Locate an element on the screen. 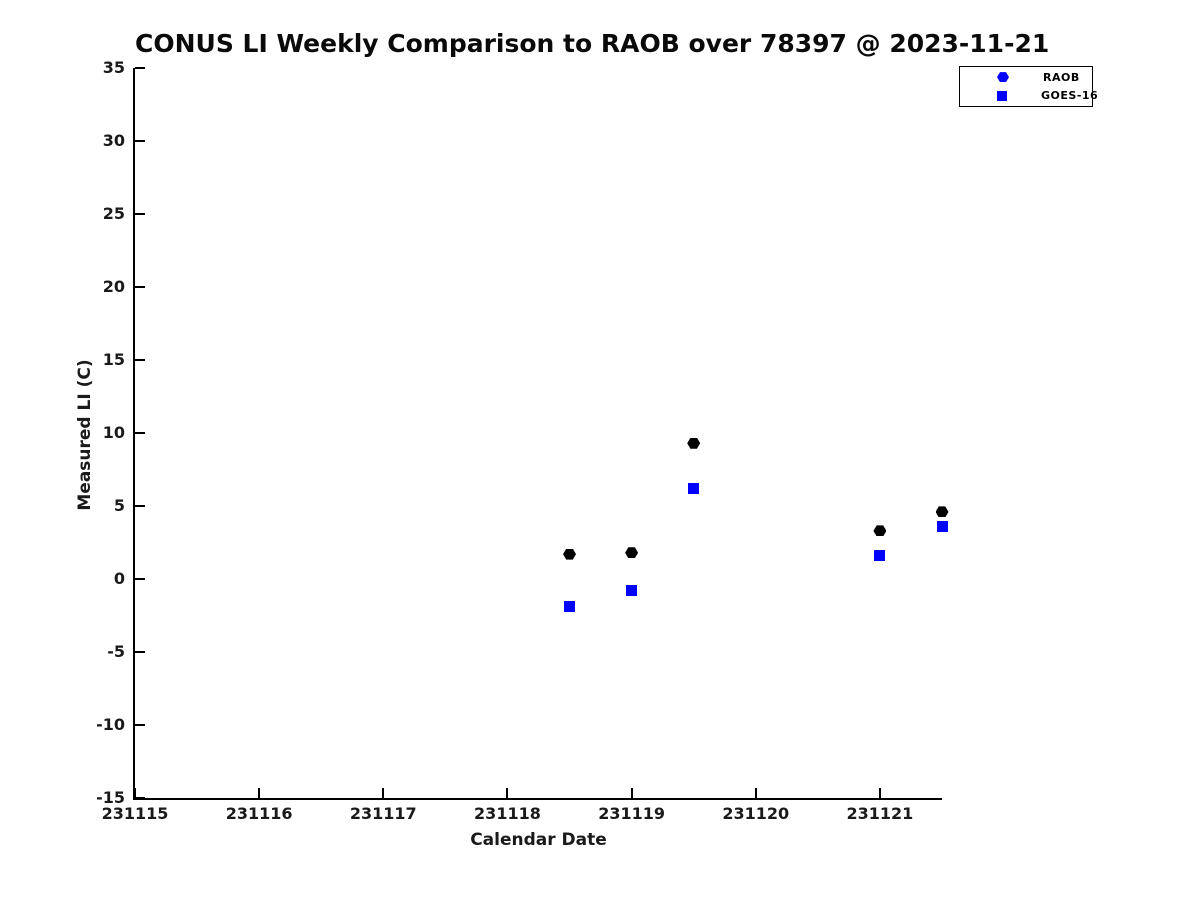 The width and height of the screenshot is (1200, 900). y-tick-label: 5 is located at coordinates (119, 505).